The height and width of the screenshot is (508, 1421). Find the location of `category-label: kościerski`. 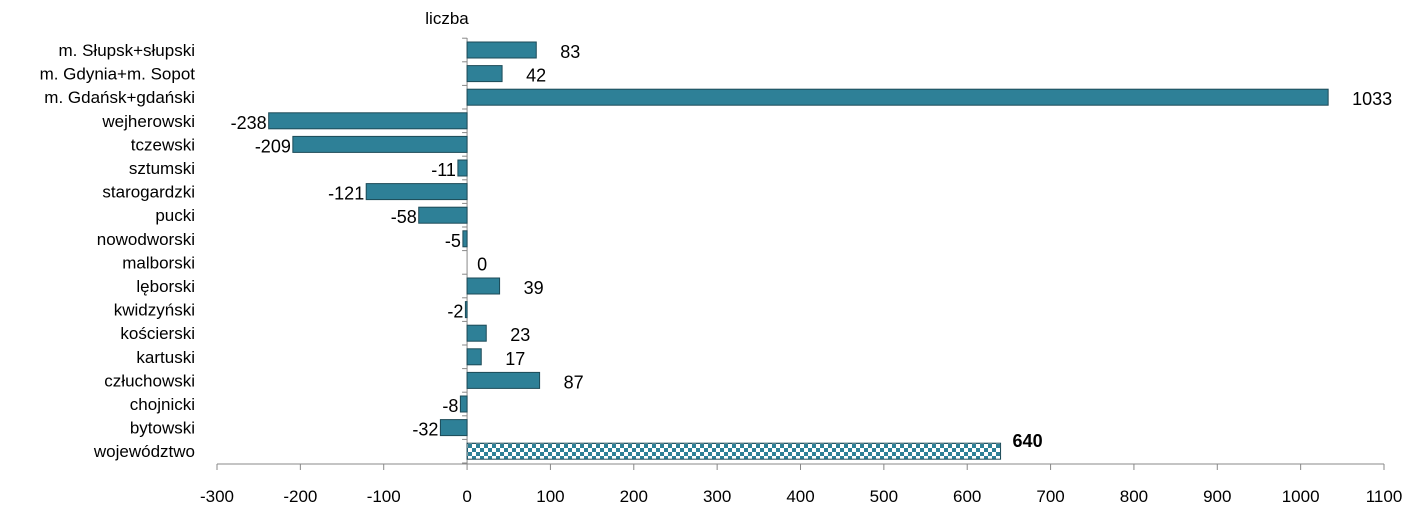

category-label: kościerski is located at coordinates (157, 333).